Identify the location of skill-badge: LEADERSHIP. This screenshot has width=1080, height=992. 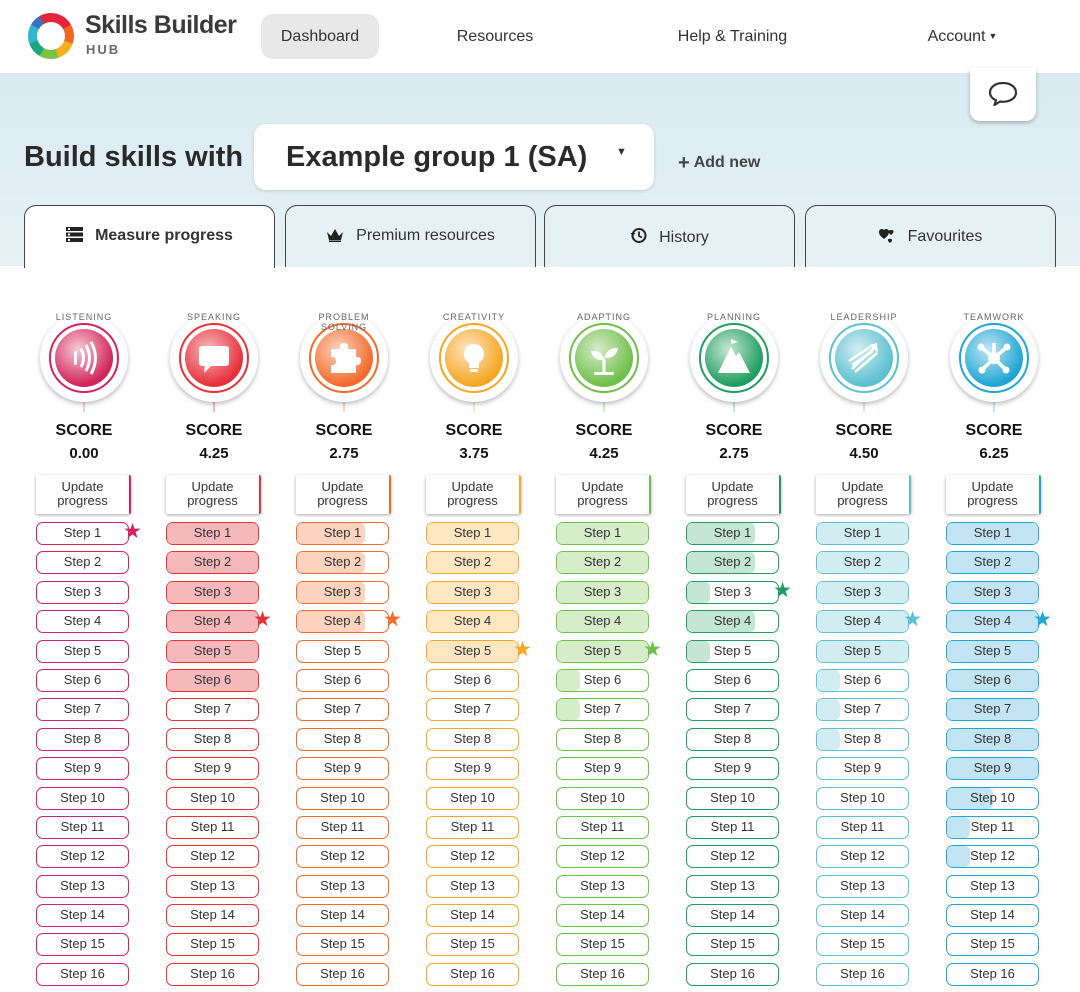
(864, 357).